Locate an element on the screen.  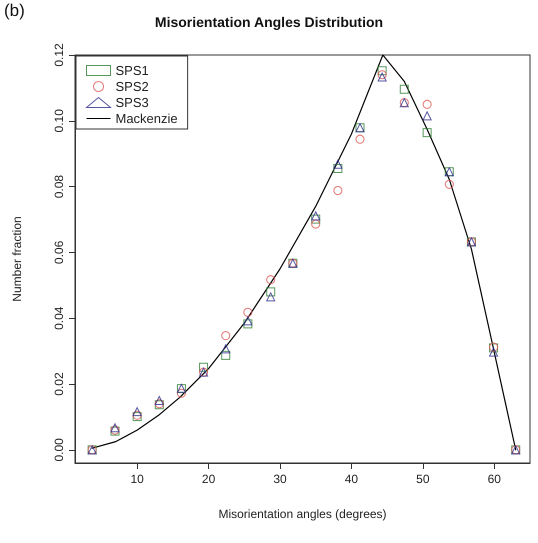
y-tick-label: 0.02 is located at coordinates (59, 384).